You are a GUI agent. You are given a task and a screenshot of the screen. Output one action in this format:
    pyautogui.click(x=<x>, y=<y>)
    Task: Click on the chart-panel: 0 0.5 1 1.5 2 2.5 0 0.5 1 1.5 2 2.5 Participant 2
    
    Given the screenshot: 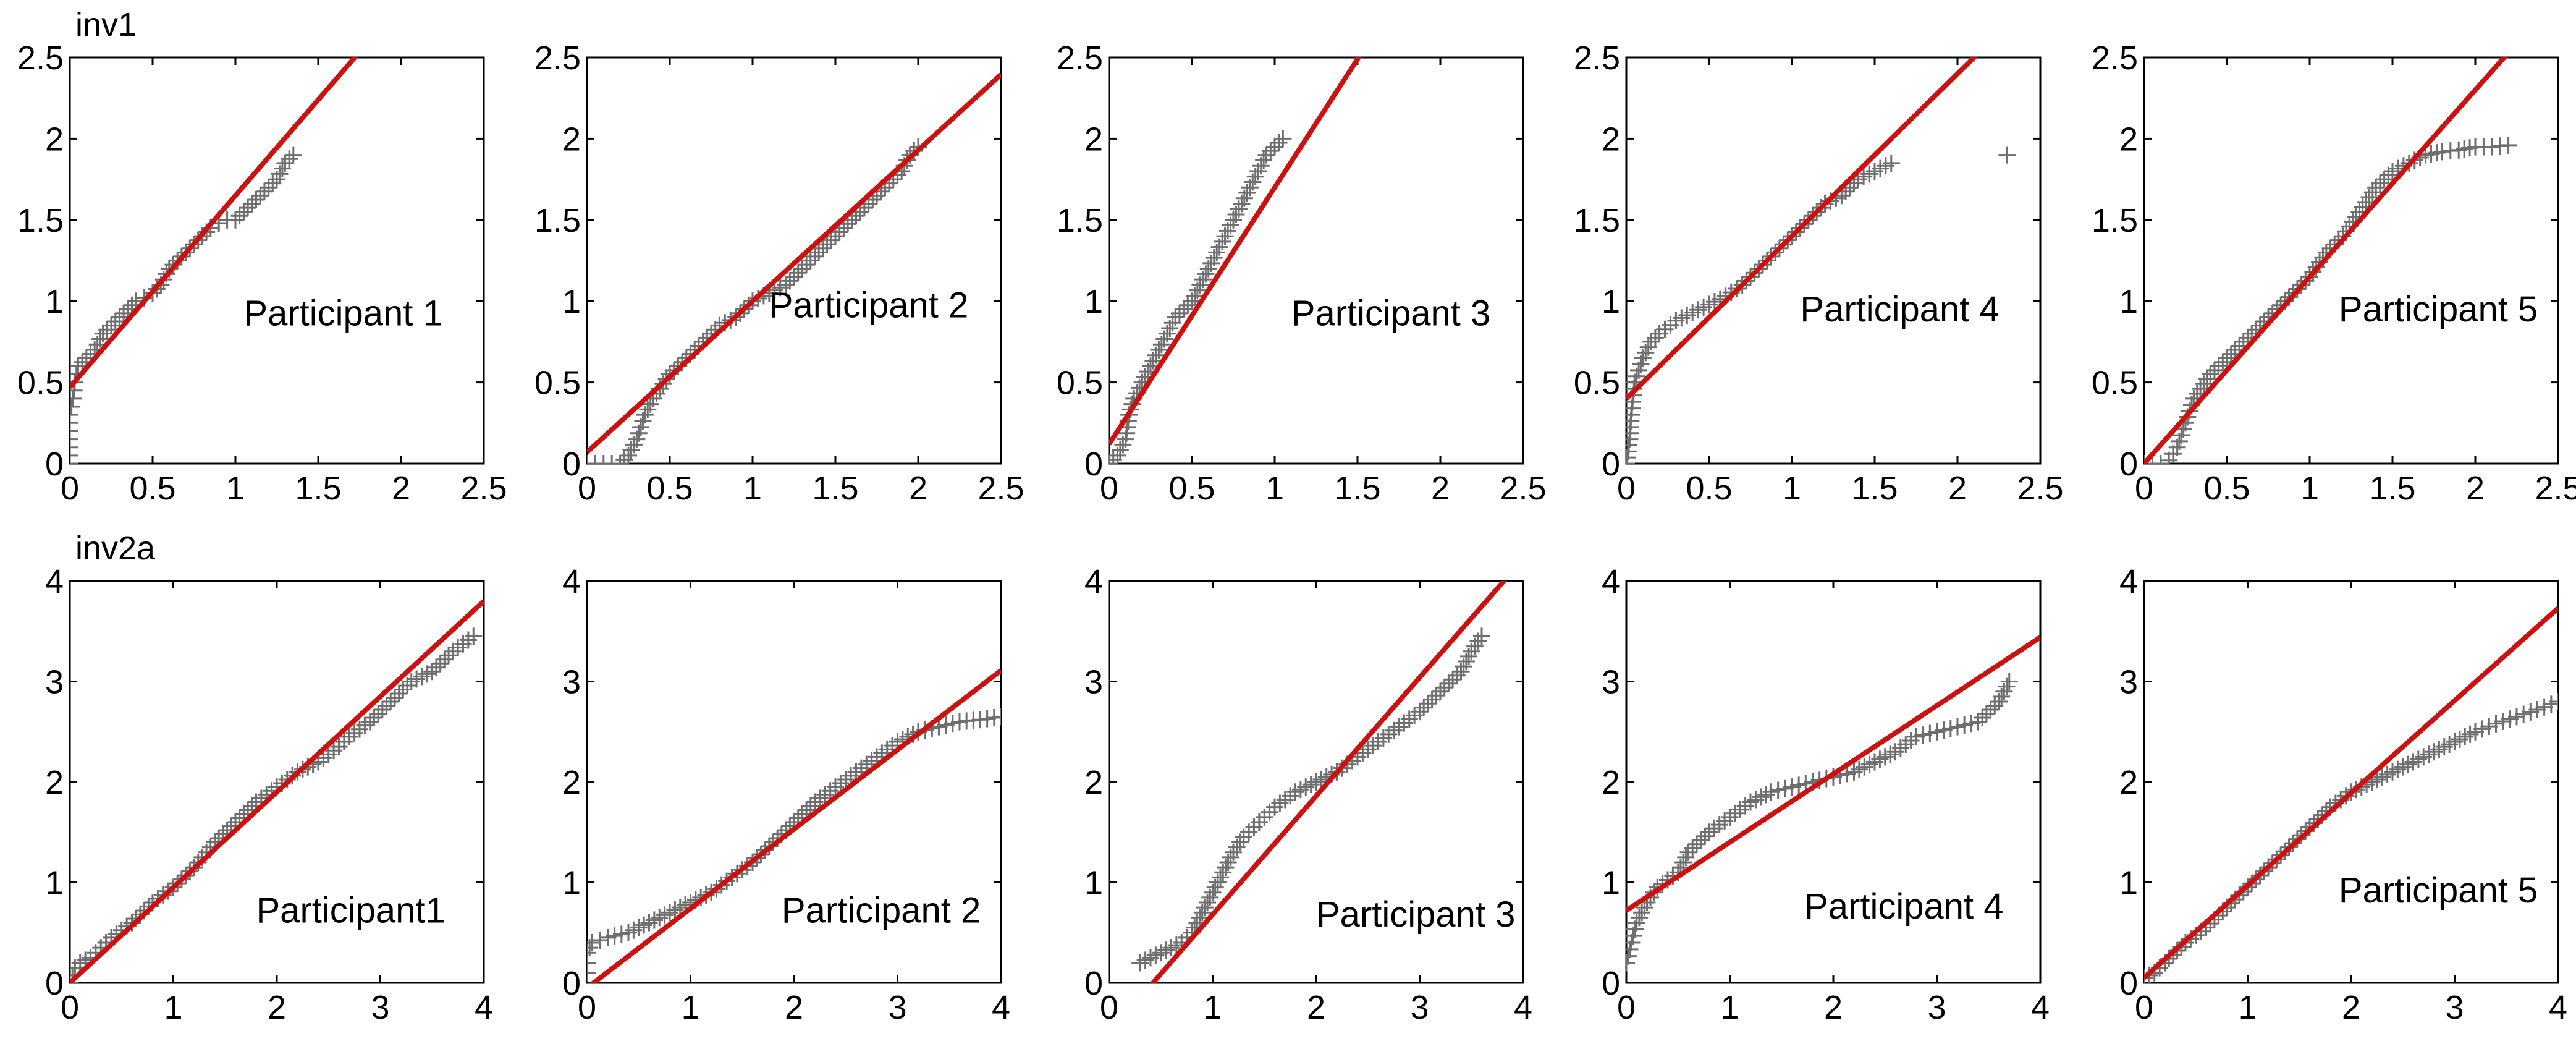 What is the action you would take?
    pyautogui.click(x=779, y=273)
    